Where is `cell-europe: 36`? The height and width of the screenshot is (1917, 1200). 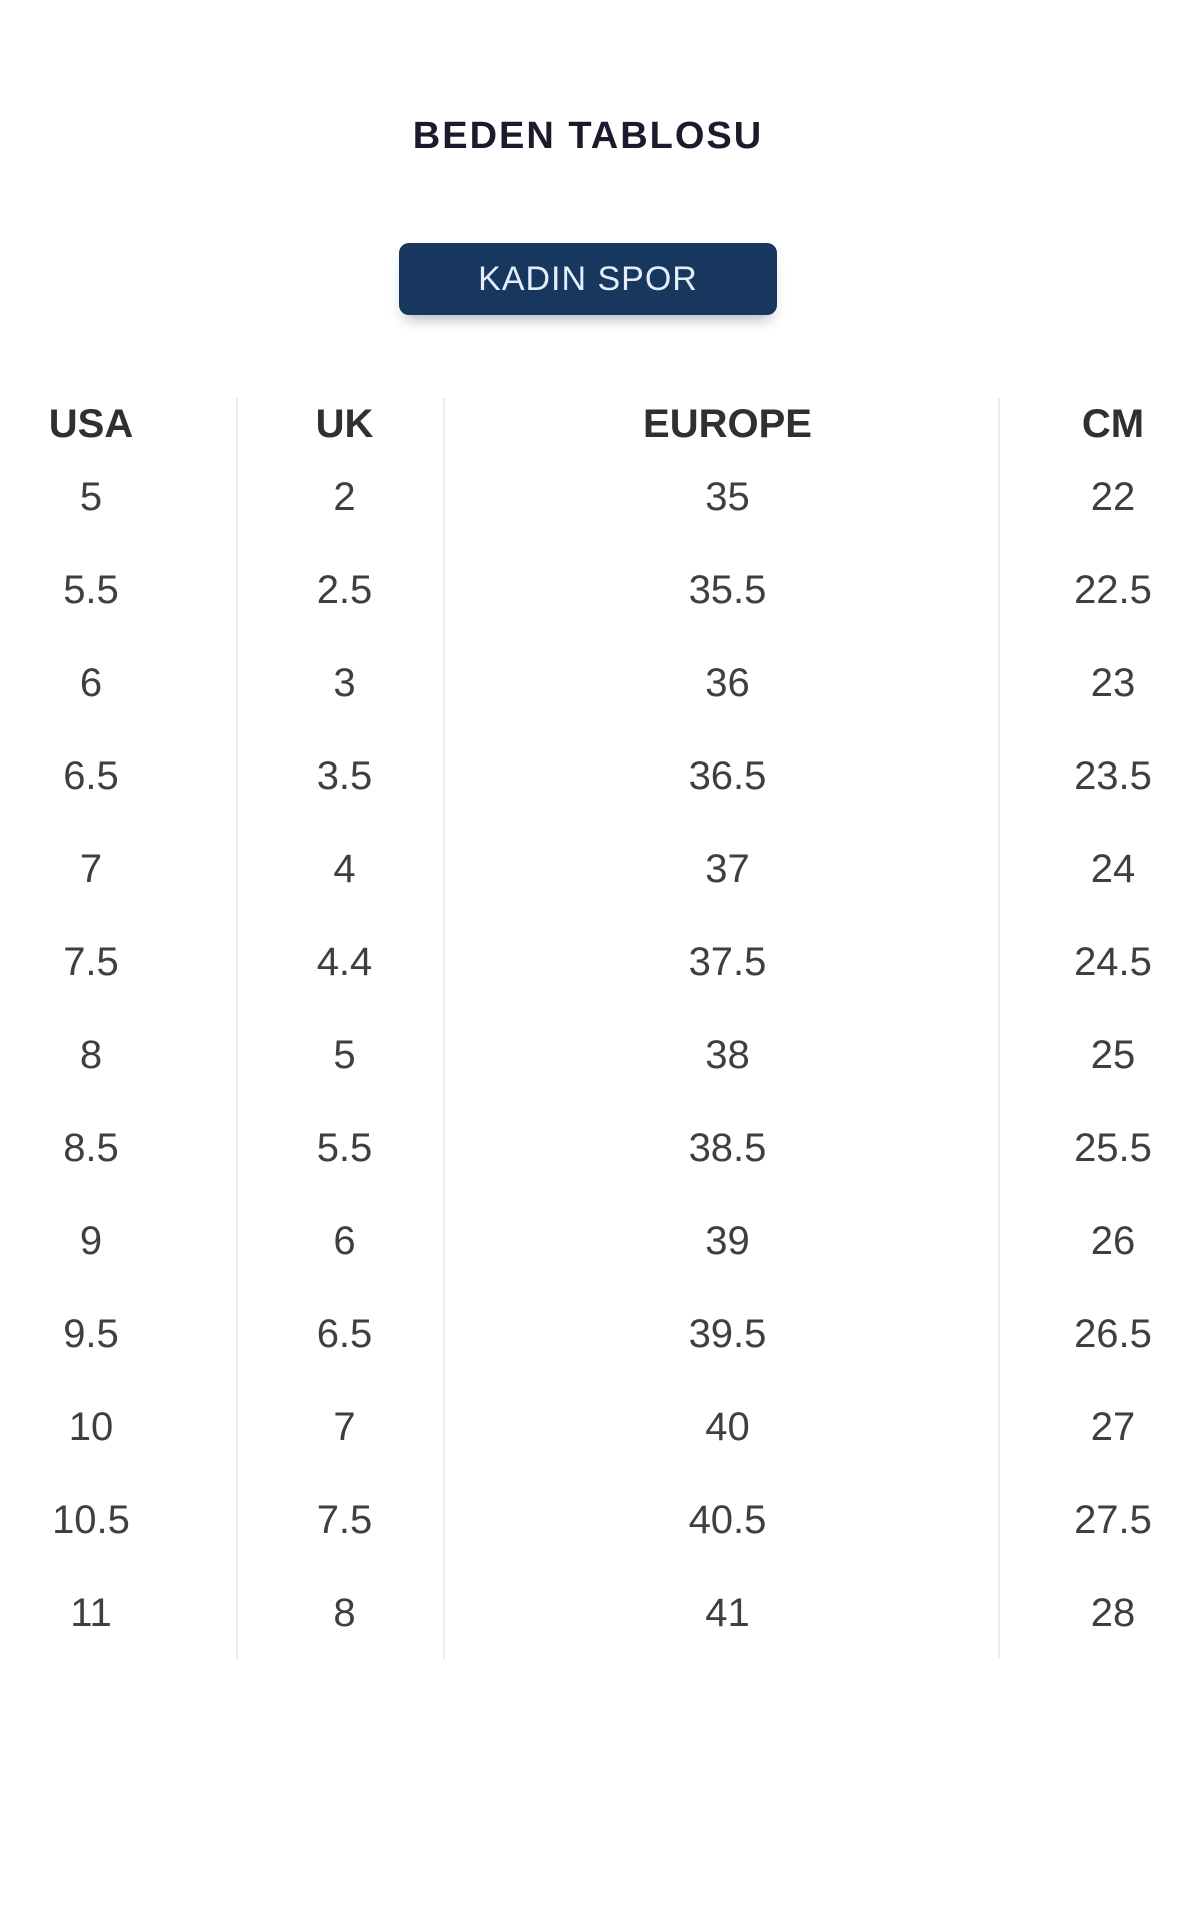
cell-europe: 36 is located at coordinates (721, 682).